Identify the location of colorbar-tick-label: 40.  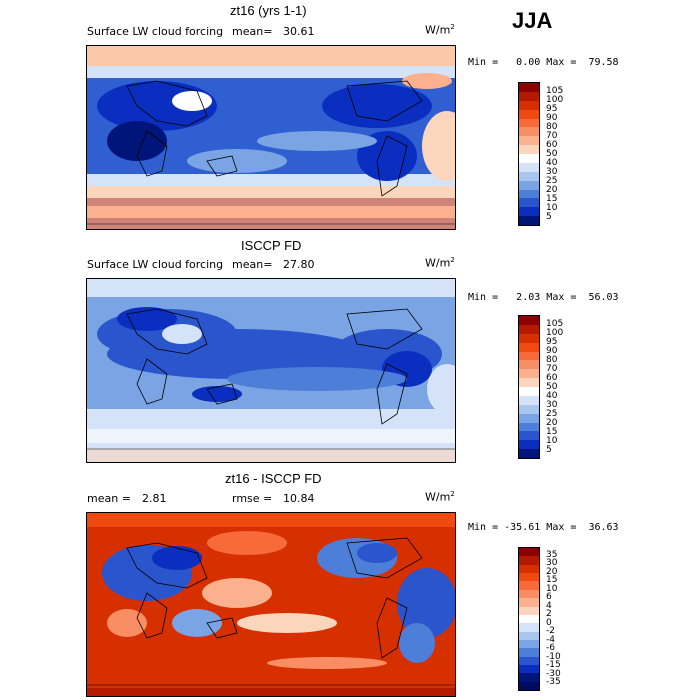
(552, 395).